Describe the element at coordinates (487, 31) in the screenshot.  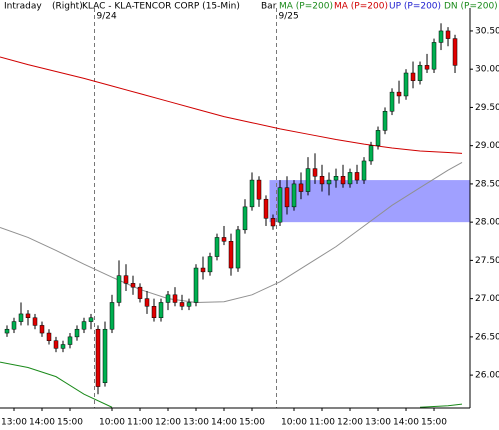
I see `y-tick-label: 30.50` at that location.